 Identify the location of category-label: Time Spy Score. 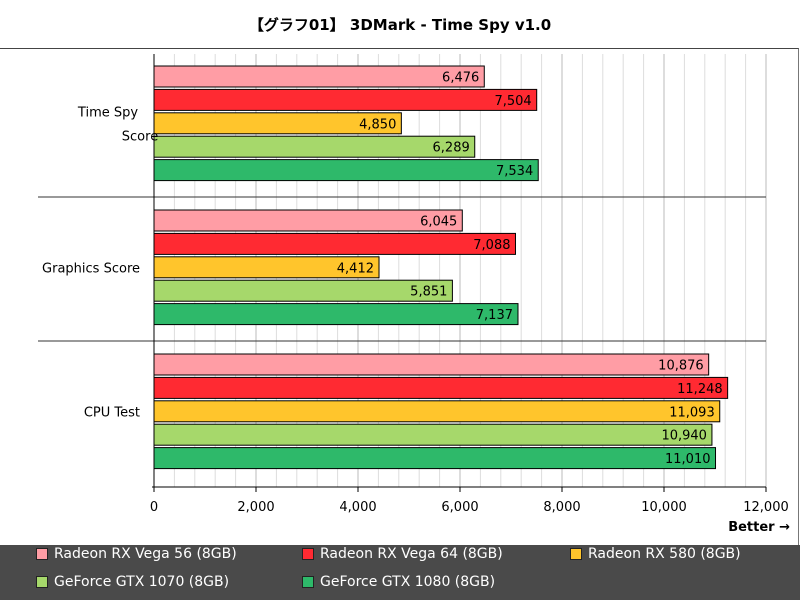
(117, 124).